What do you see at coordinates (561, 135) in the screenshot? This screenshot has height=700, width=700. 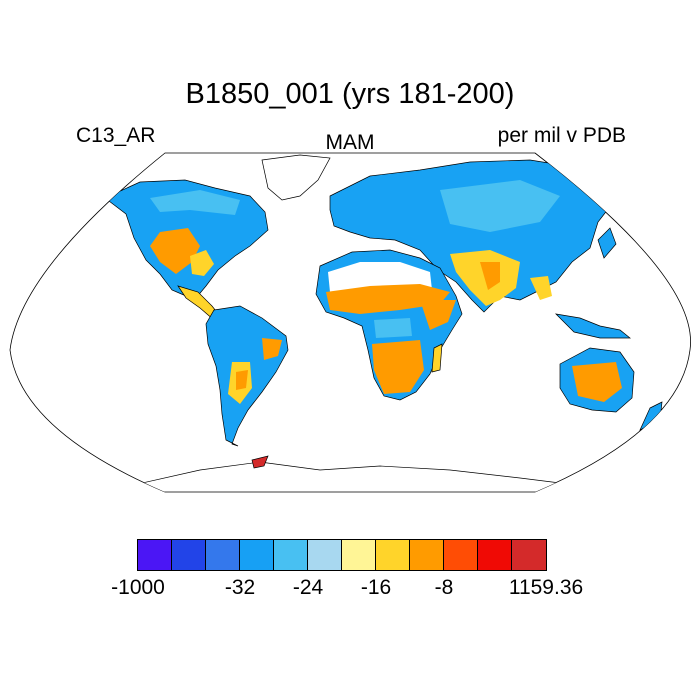 I see `units-label: per mil v PDB` at bounding box center [561, 135].